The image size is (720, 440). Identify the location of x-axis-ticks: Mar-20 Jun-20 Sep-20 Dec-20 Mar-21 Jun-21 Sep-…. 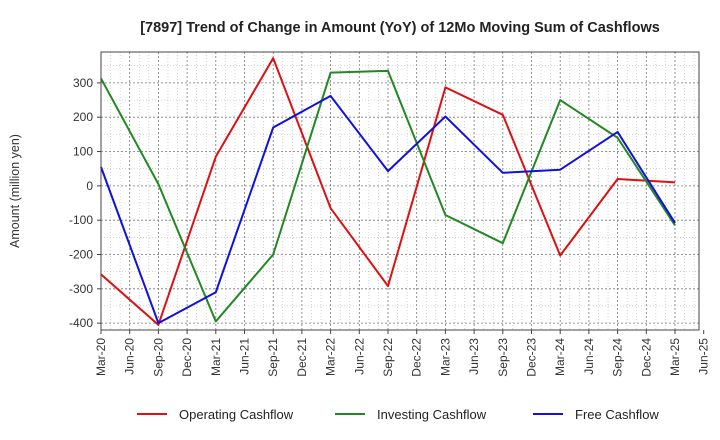
(402, 353).